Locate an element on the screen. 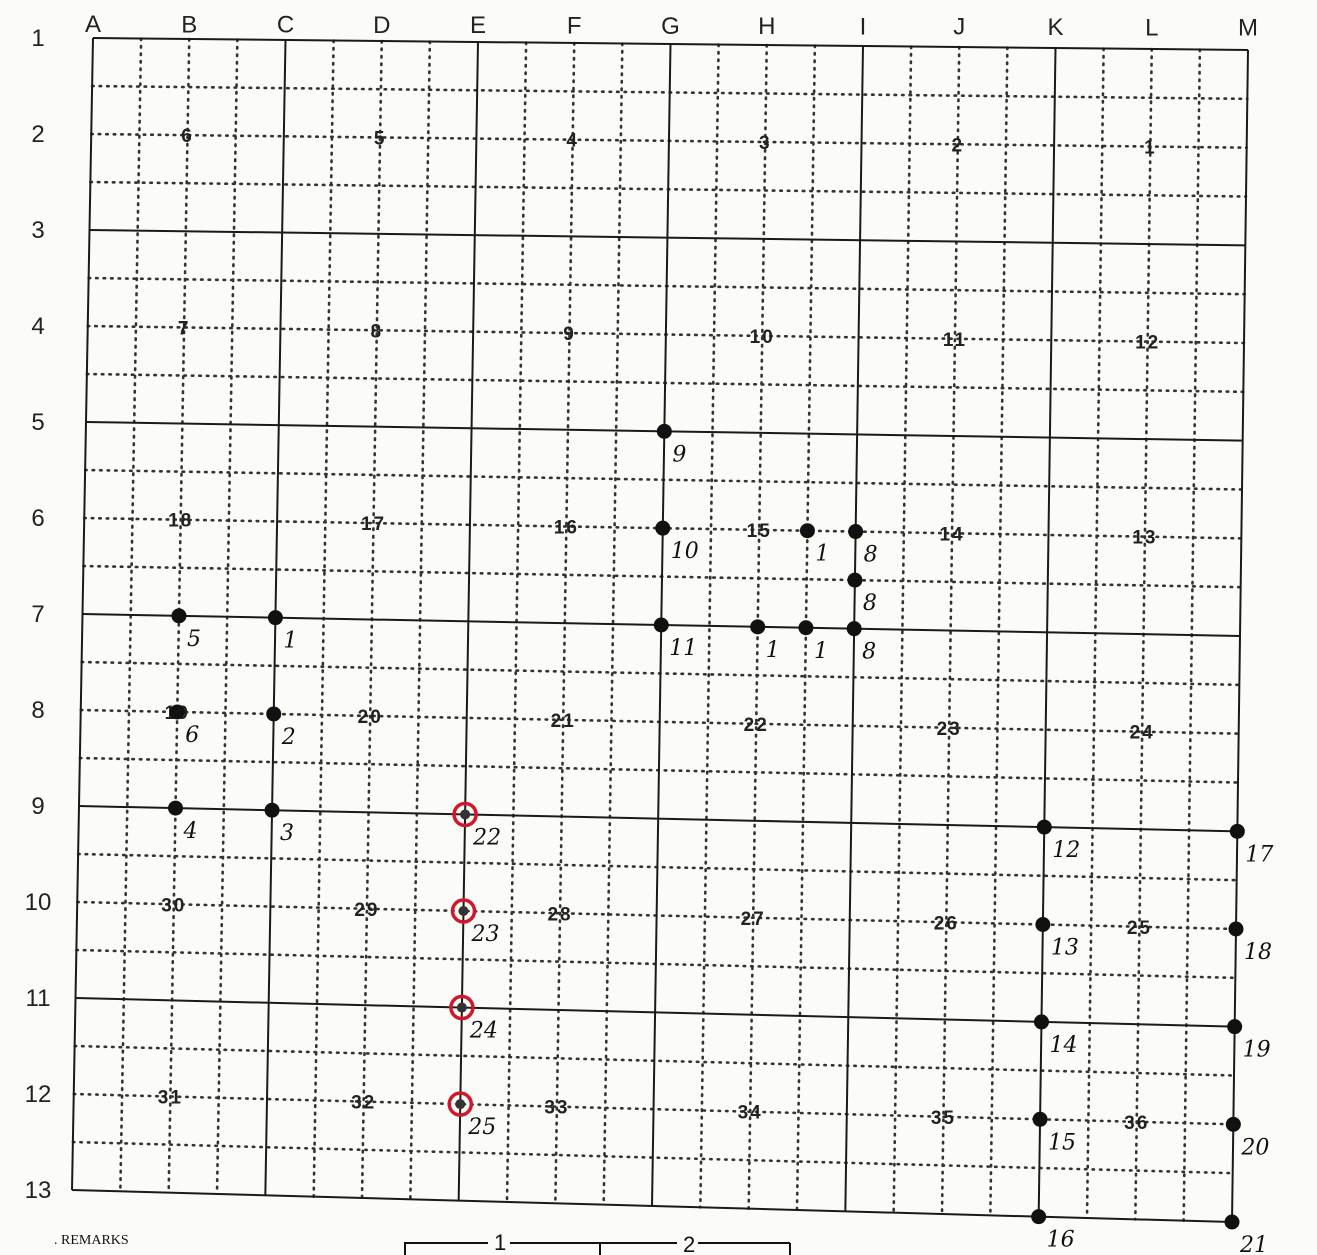  survey-point: 22 is located at coordinates (476, 825).